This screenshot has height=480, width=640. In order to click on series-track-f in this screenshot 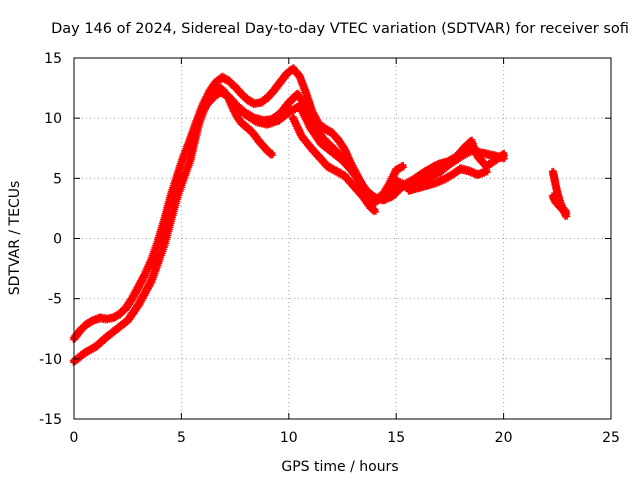, I will do `click(450, 164)`.